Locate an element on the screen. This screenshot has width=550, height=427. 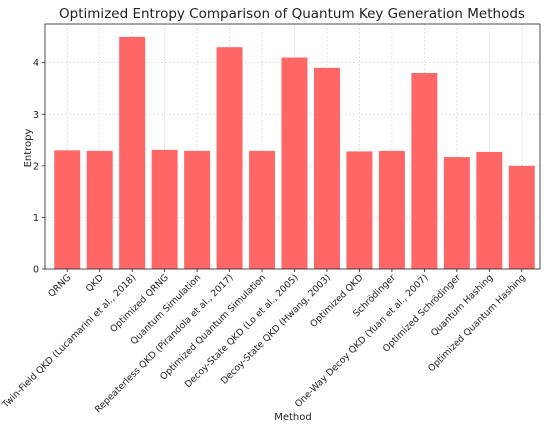
y-tick-label: 2 is located at coordinates (36, 166).